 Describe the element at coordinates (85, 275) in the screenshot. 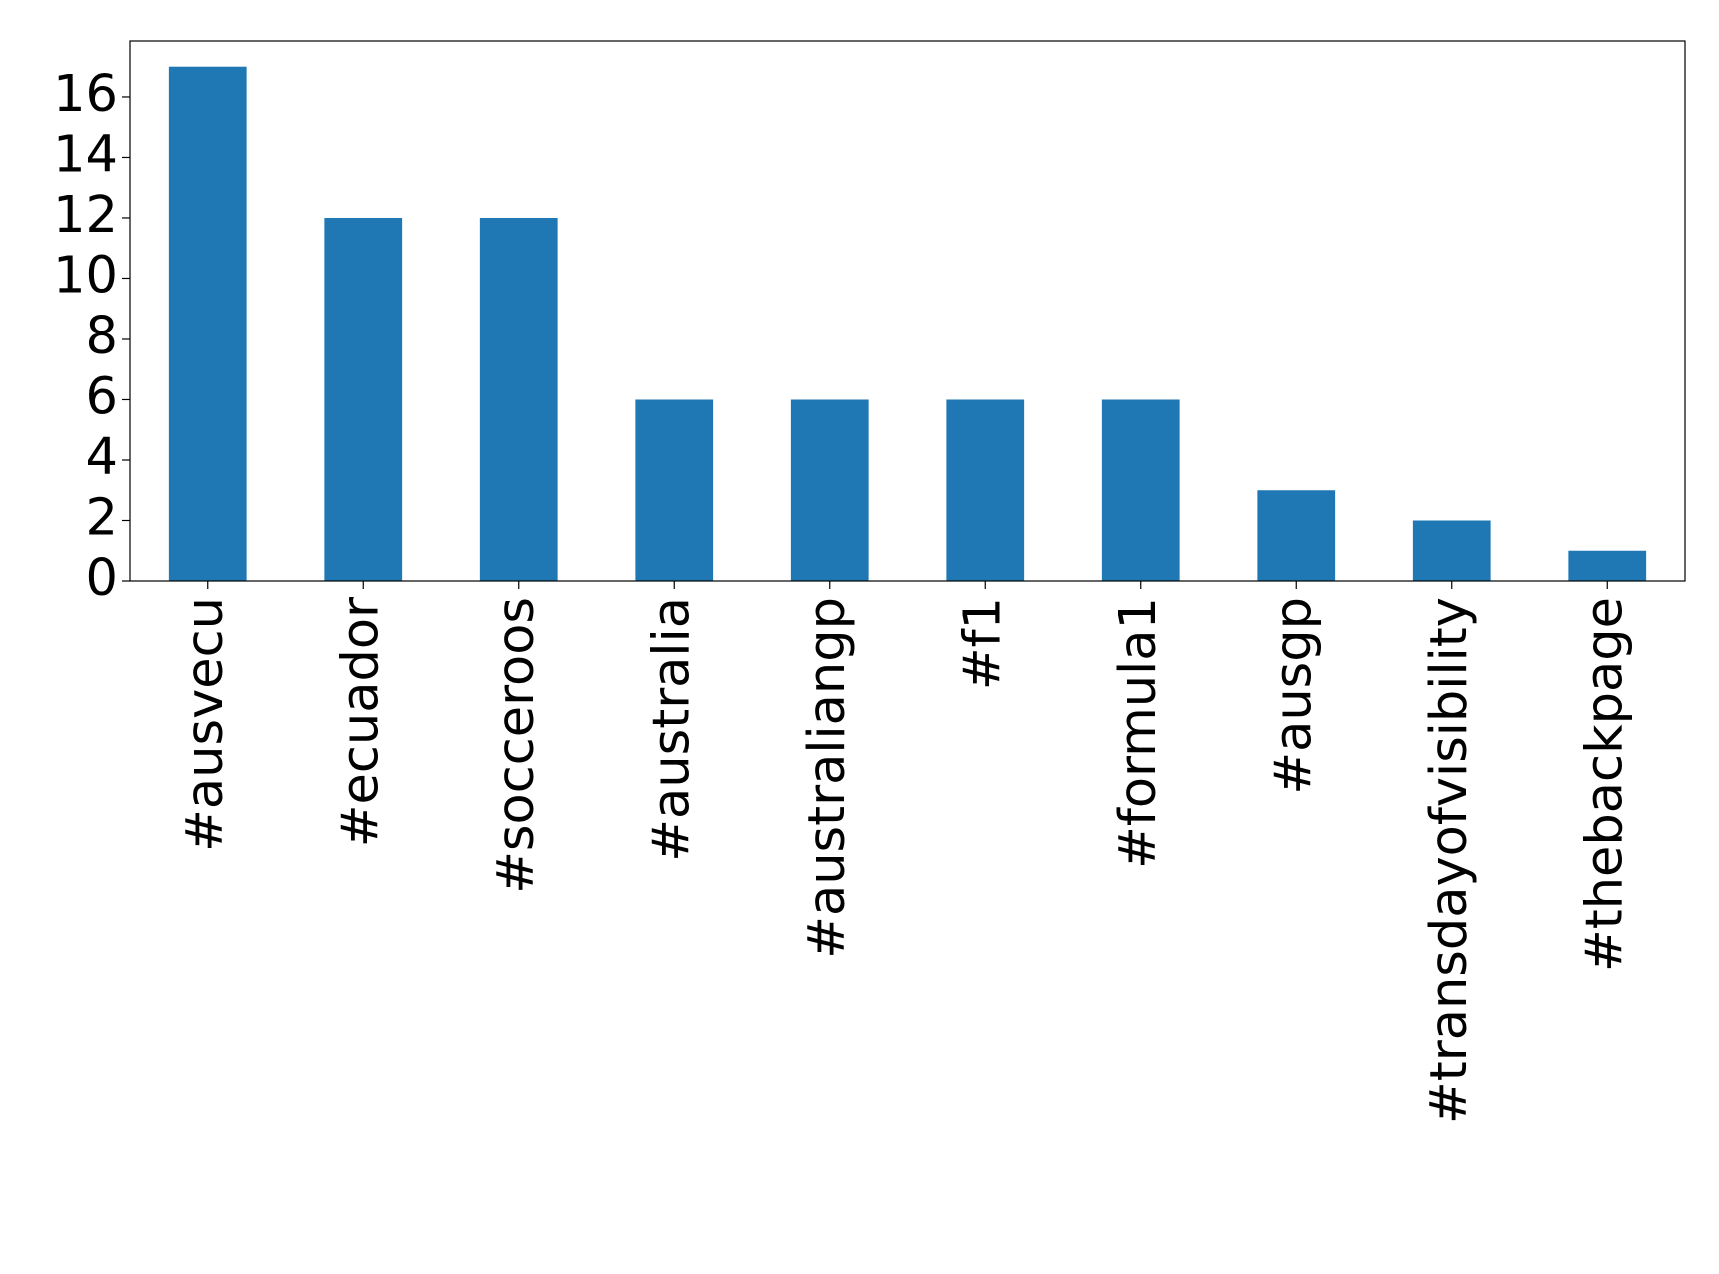

I see `y-tick-label: 10` at that location.